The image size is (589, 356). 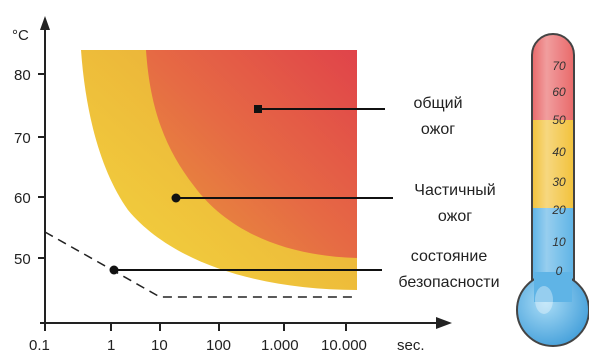 I want to click on x-axis, so click(x=246, y=324).